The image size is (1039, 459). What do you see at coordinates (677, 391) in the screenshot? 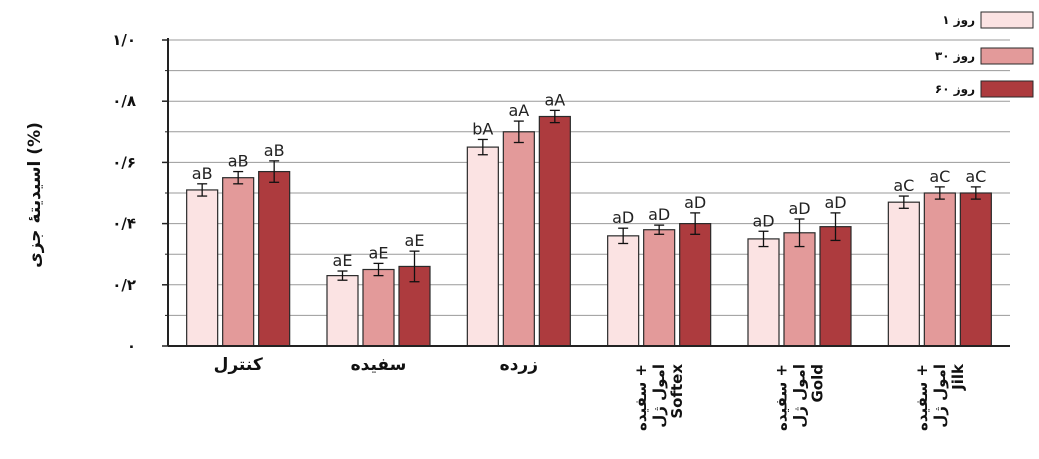
I see `category-label-line: Softex` at bounding box center [677, 391].